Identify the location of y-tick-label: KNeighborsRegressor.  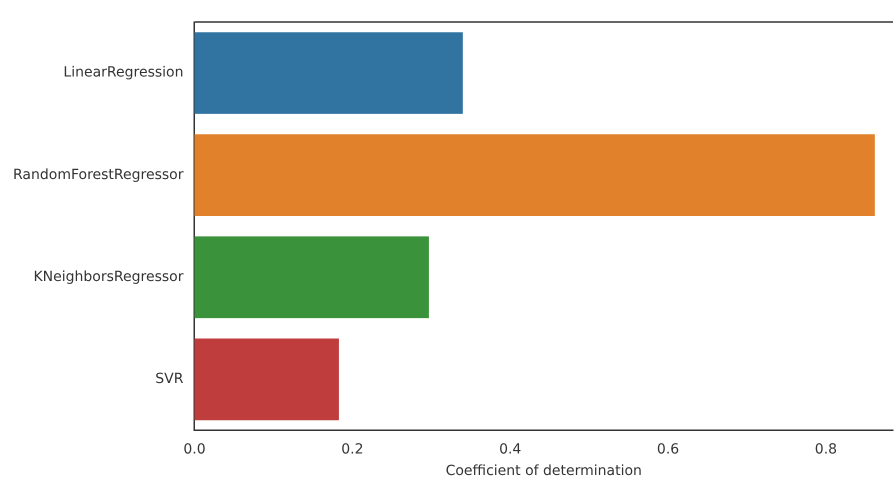
(108, 276).